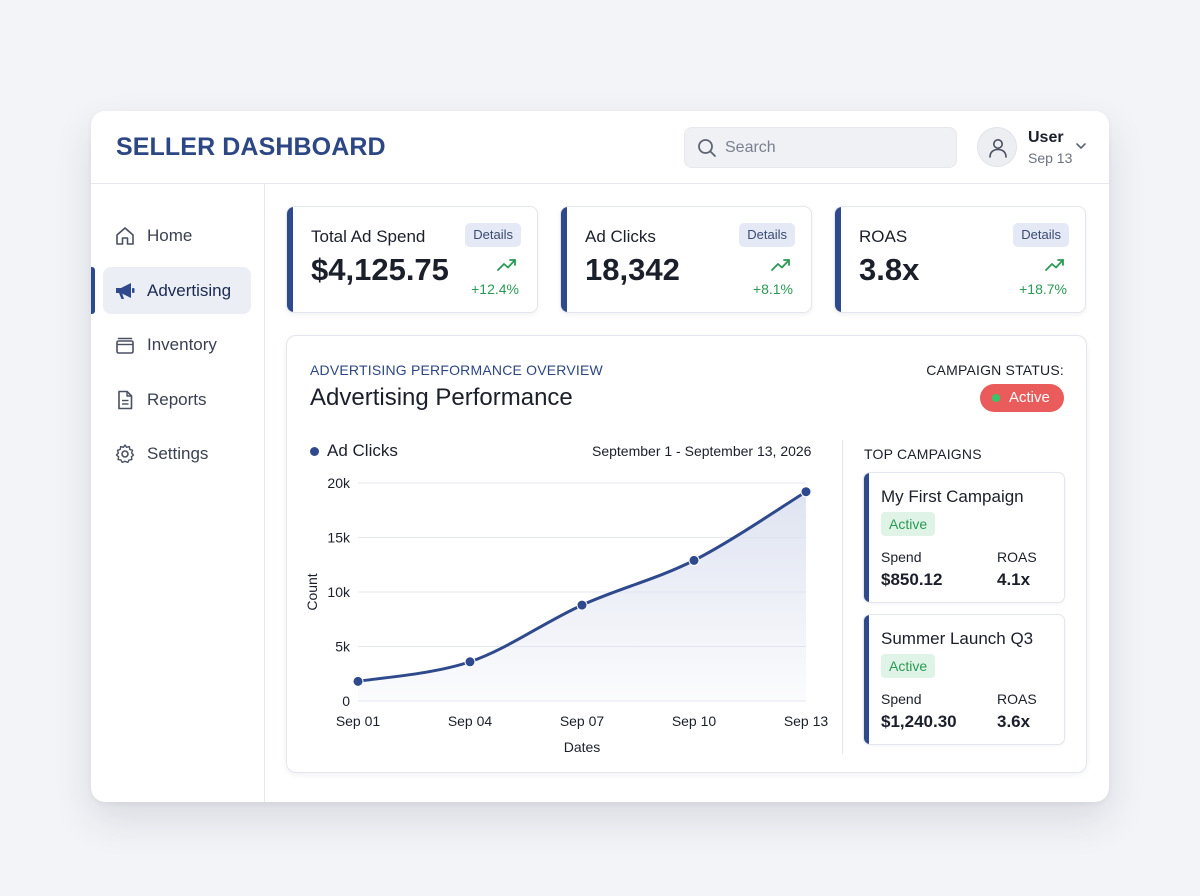 The image size is (1200, 896). I want to click on x-axis-title: Dates, so click(582, 747).